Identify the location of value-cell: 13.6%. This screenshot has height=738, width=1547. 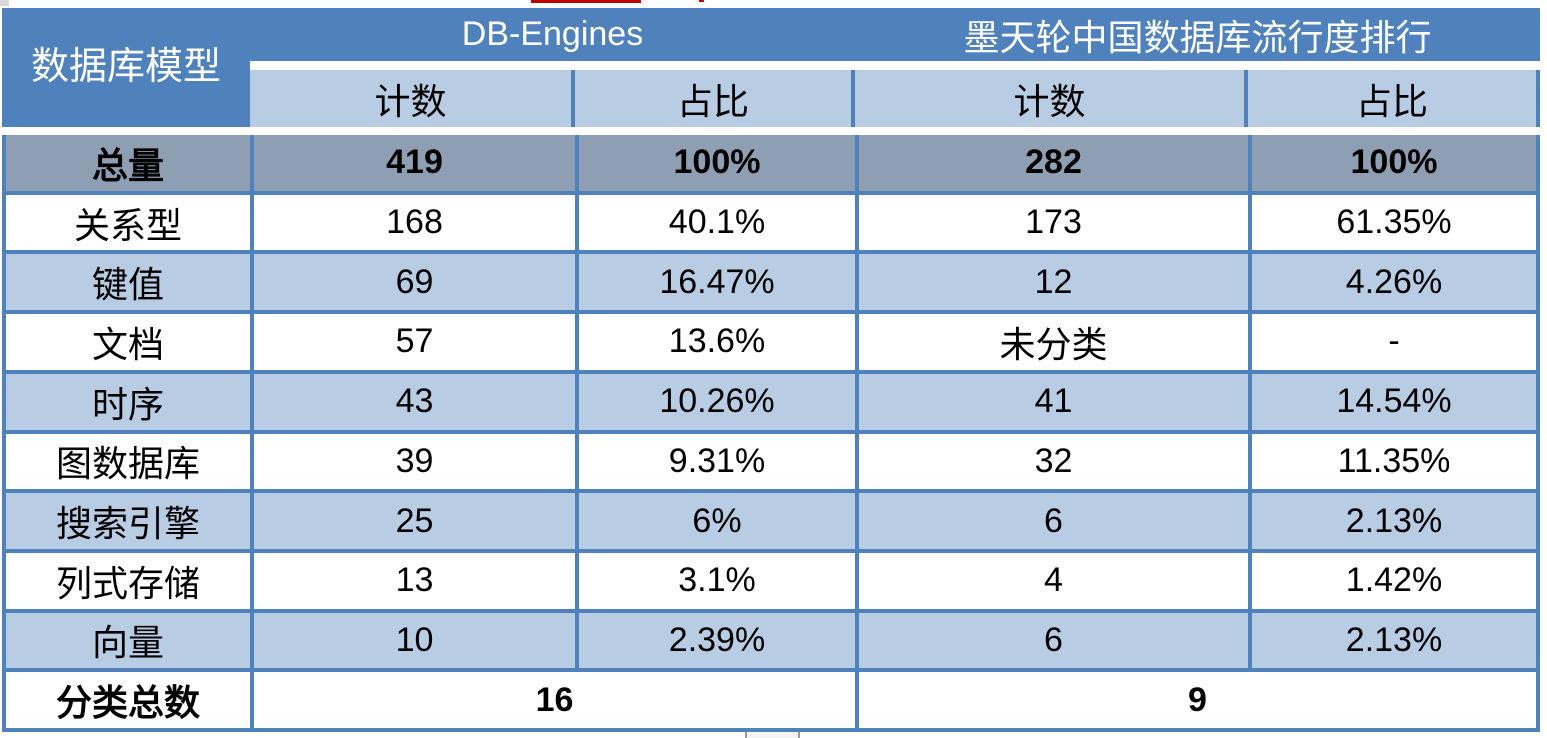
(717, 342).